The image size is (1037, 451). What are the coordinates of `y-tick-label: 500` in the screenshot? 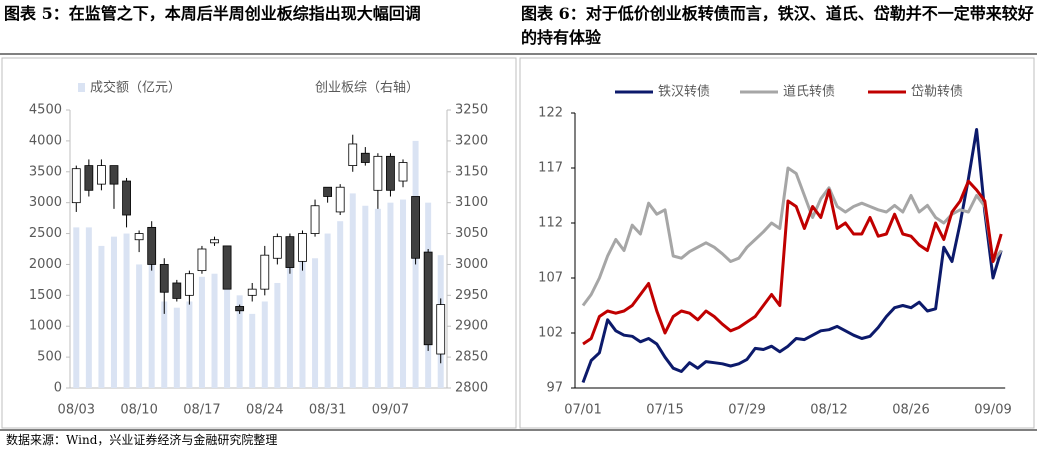 It's located at (49, 357).